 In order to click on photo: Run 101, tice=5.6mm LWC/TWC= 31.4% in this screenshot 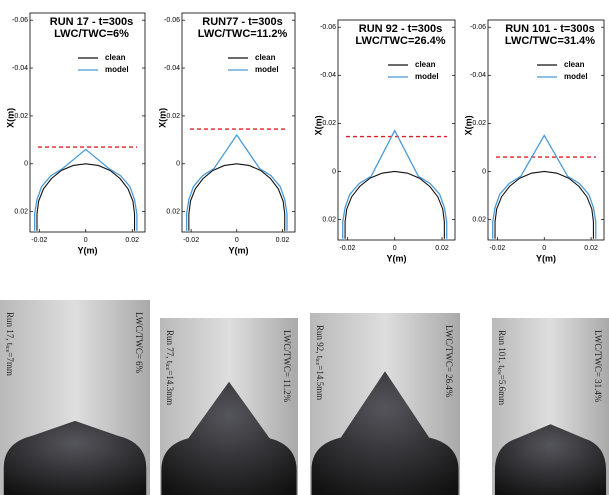, I will do `click(550, 406)`.